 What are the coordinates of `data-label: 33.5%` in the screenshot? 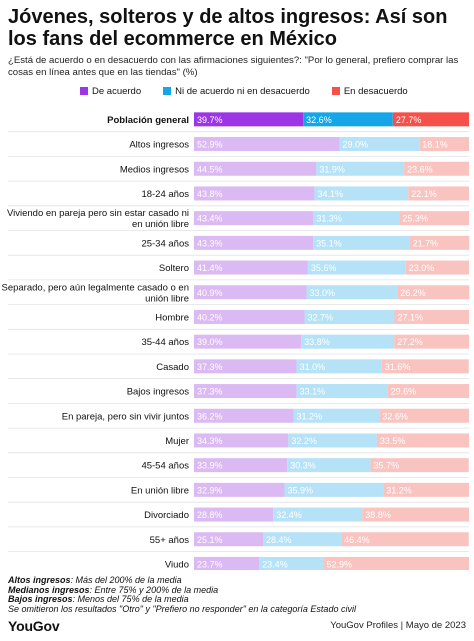 It's located at (393, 441).